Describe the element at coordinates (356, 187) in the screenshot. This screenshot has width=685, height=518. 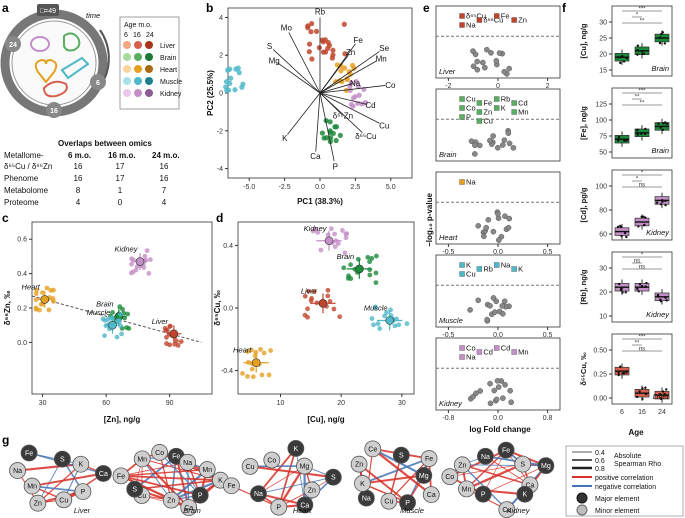
I see `x-tick-label: 2.5` at that location.